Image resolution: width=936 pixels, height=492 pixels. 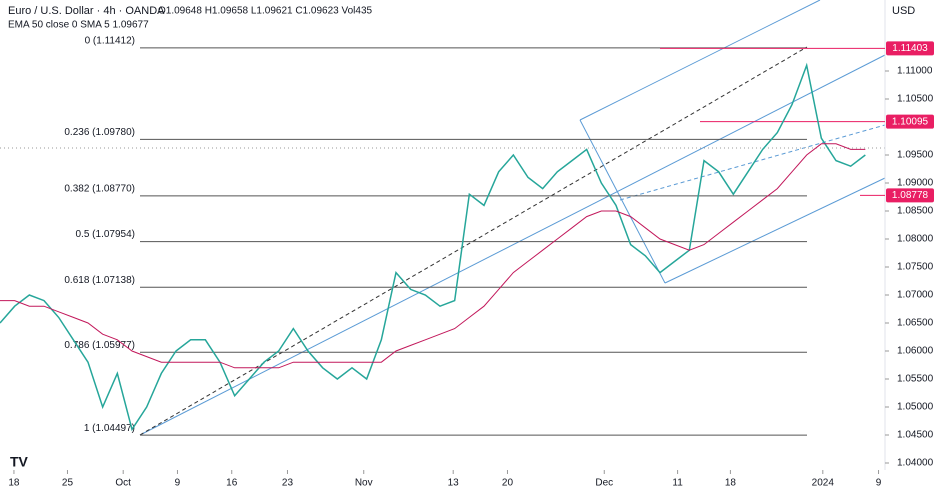 I want to click on y-tick-label: 1.07000, so click(x=915, y=295).